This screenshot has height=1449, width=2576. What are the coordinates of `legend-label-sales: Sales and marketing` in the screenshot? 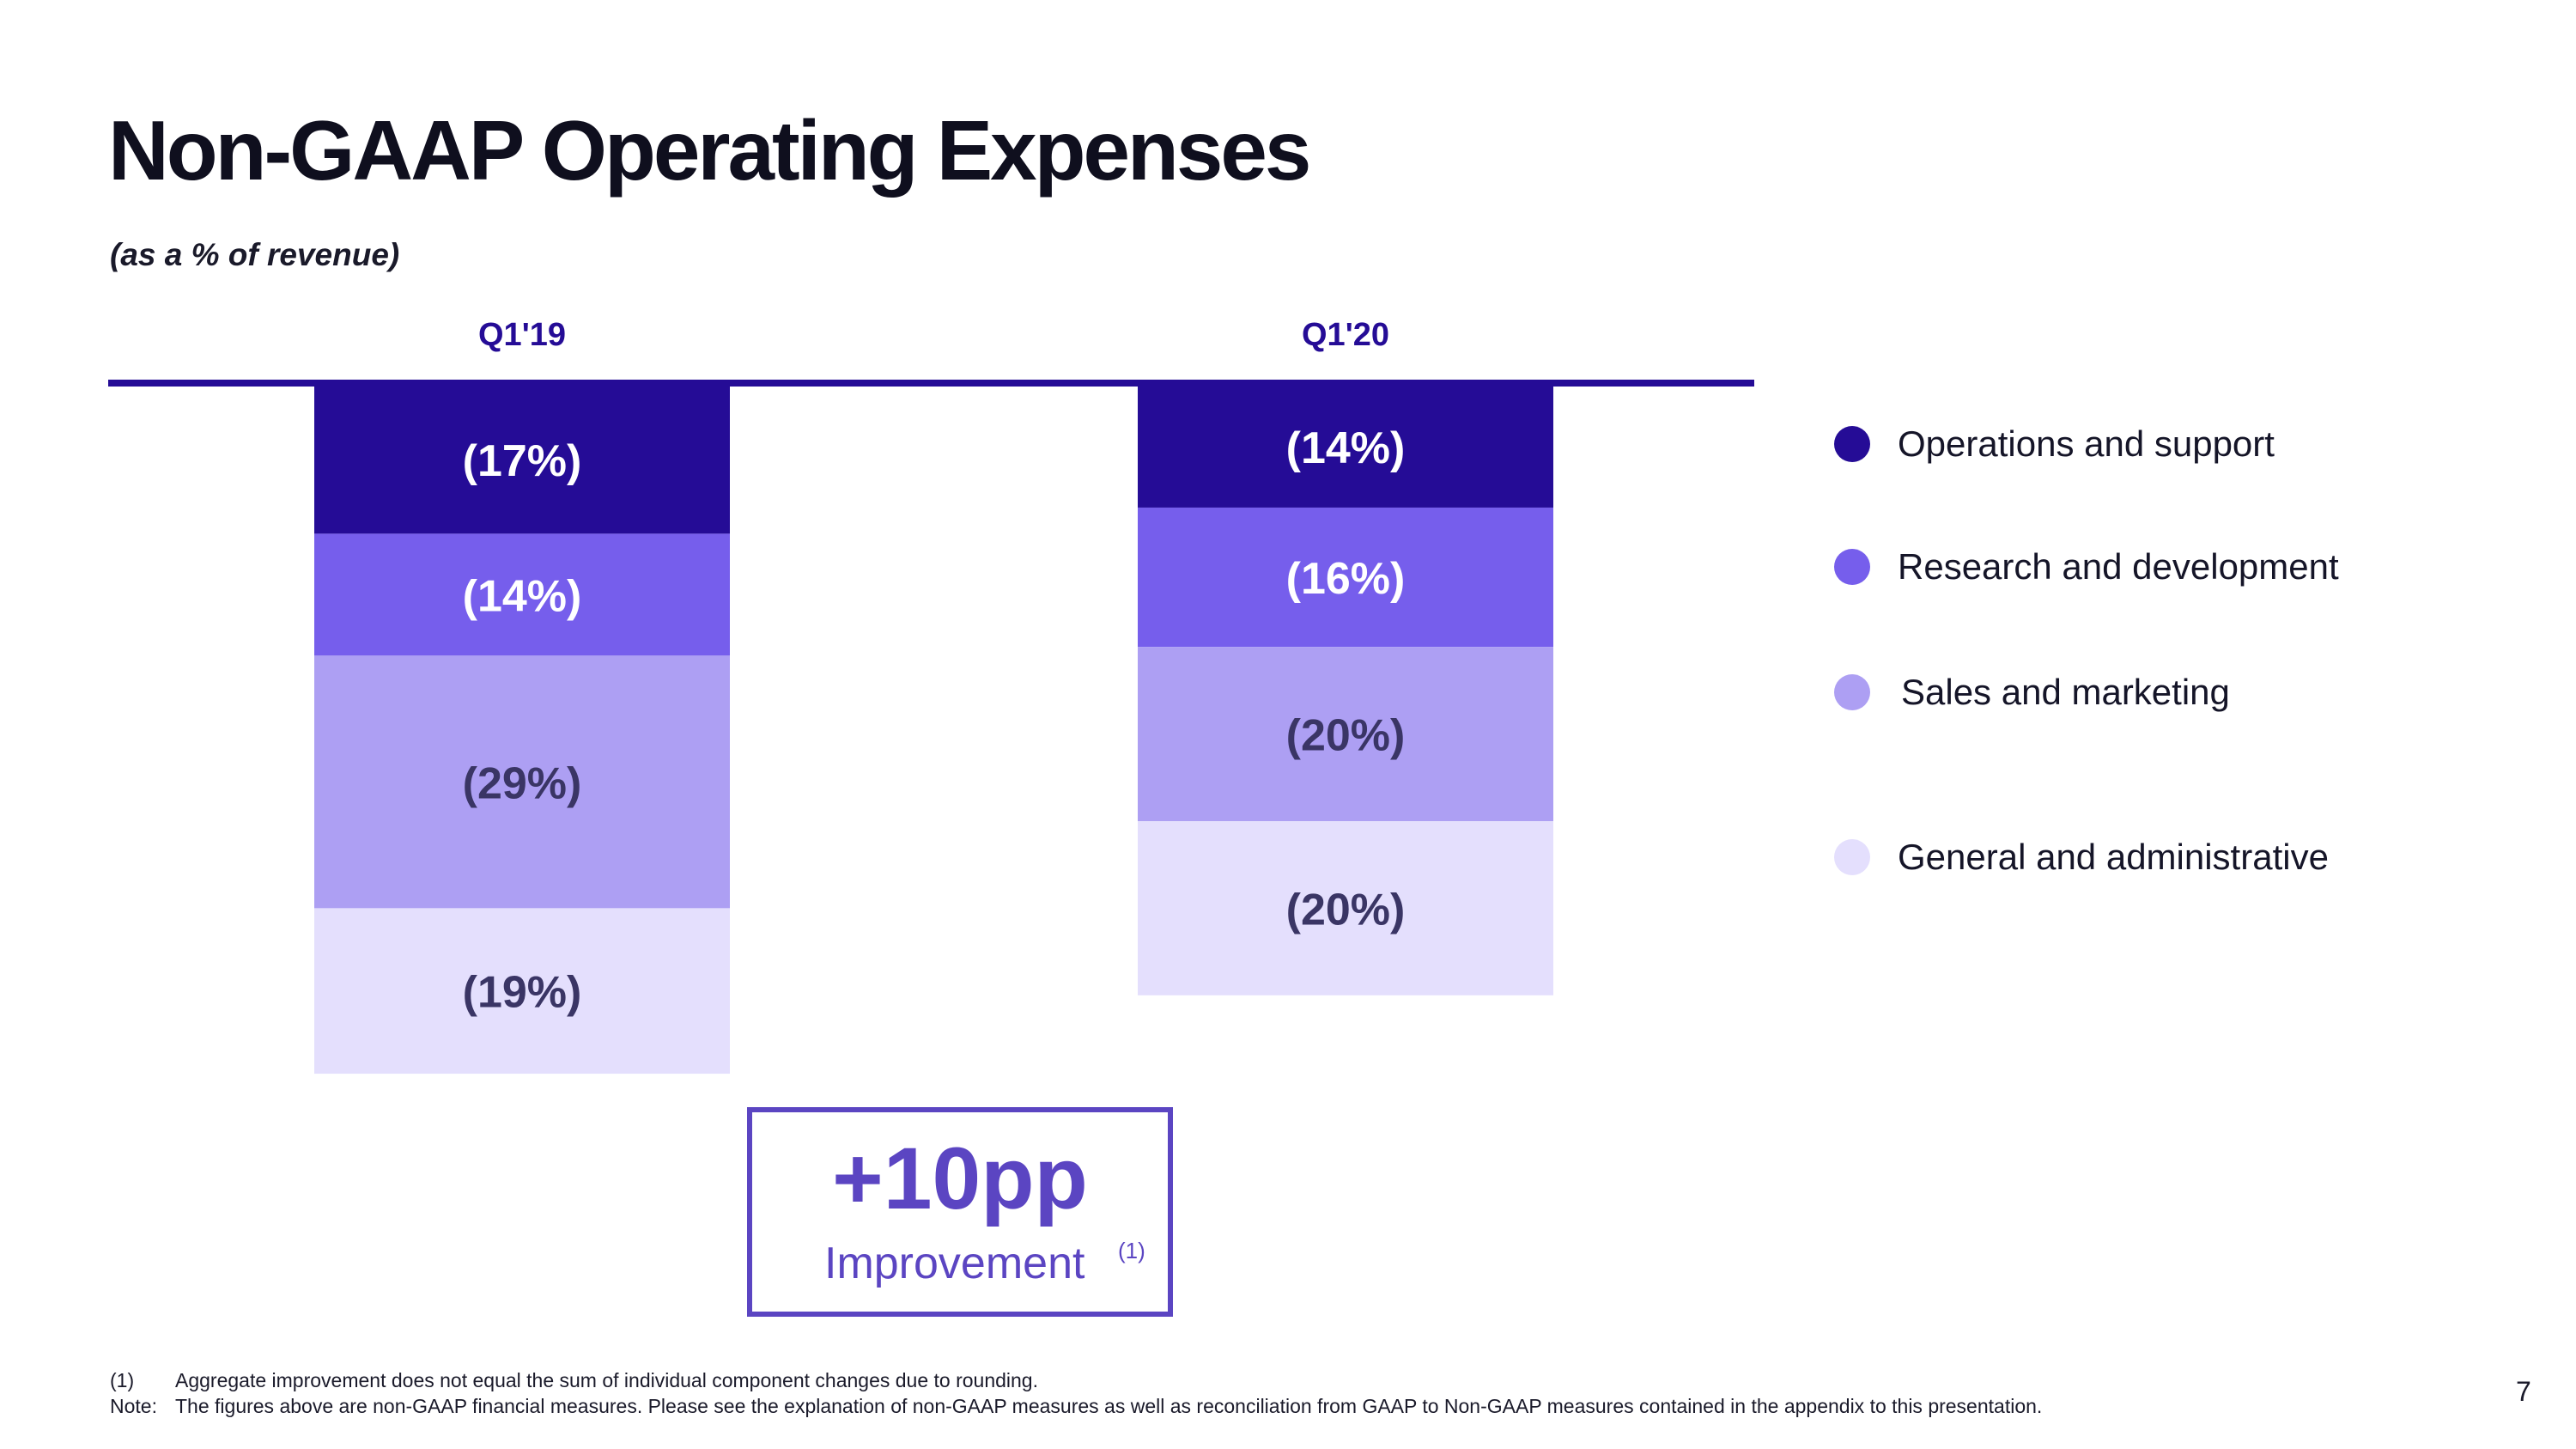 It's located at (2065, 692).